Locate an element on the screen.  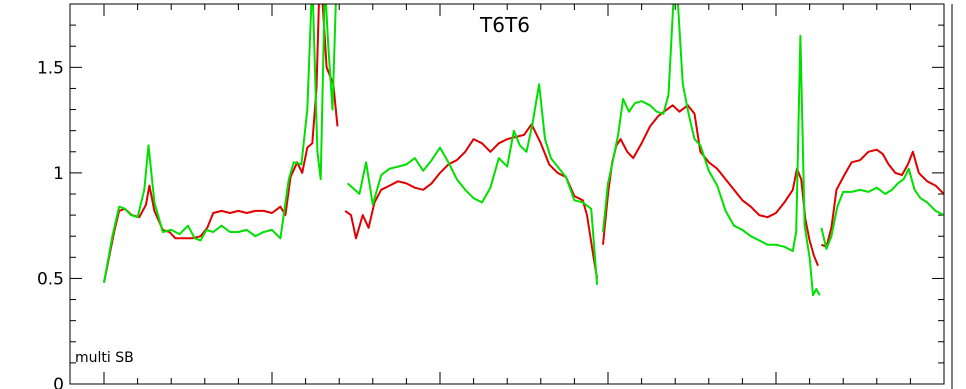
y-tick-label: 0 is located at coordinates (58, 382).